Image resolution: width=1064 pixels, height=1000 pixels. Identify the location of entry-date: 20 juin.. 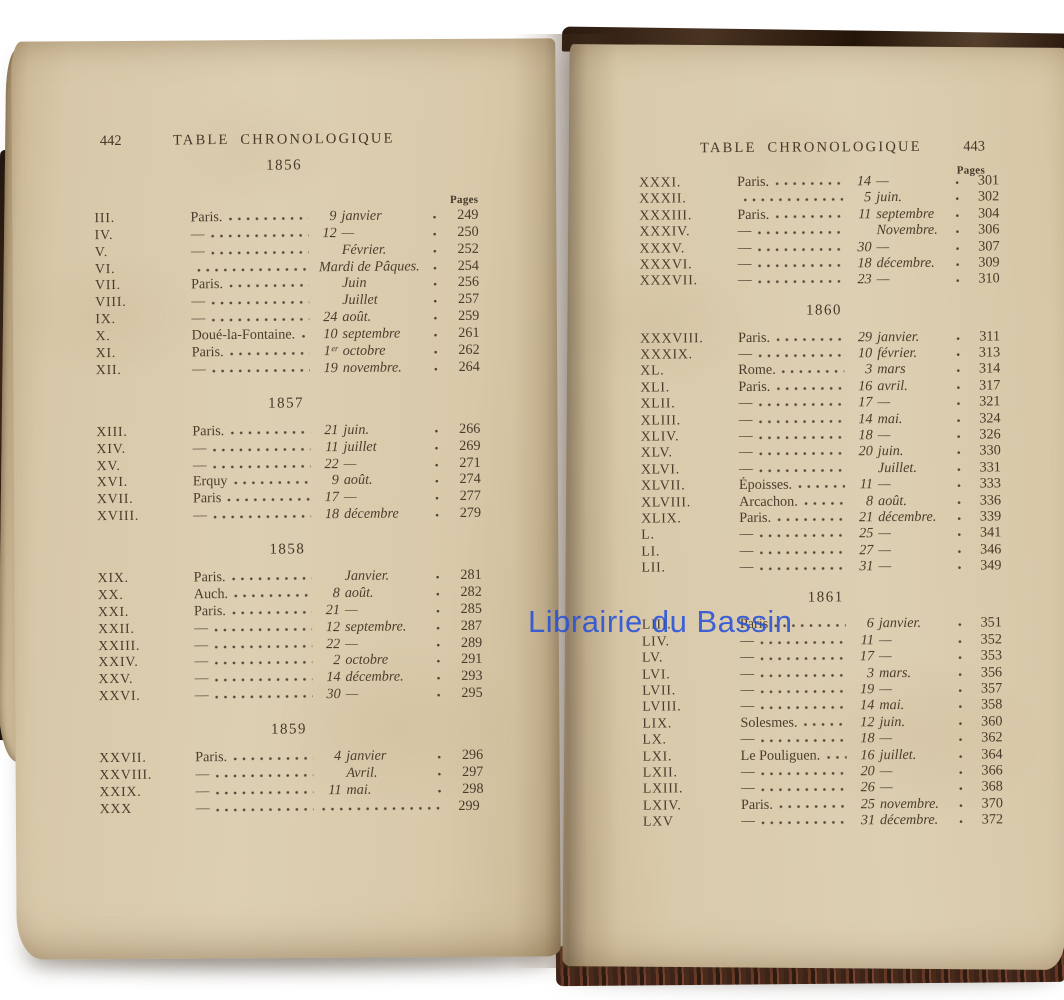
(899, 452).